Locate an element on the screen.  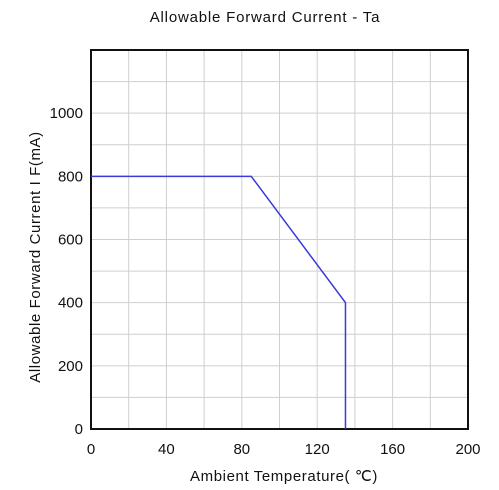
x-axis-label: Ambient Temperature( ℃) is located at coordinates (284, 476).